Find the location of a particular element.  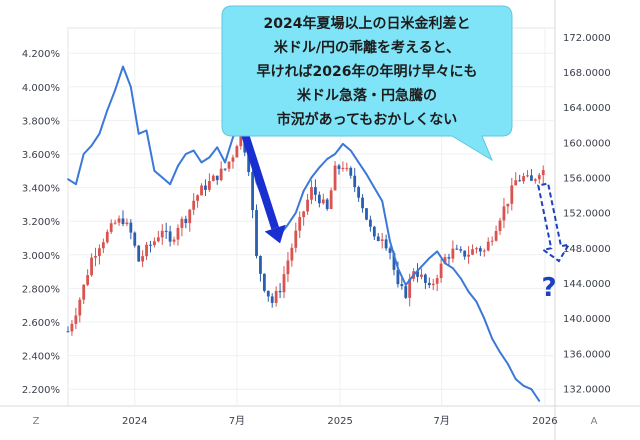

callout-line: 2024年夏場以上の日米金利差と is located at coordinates (367, 23).